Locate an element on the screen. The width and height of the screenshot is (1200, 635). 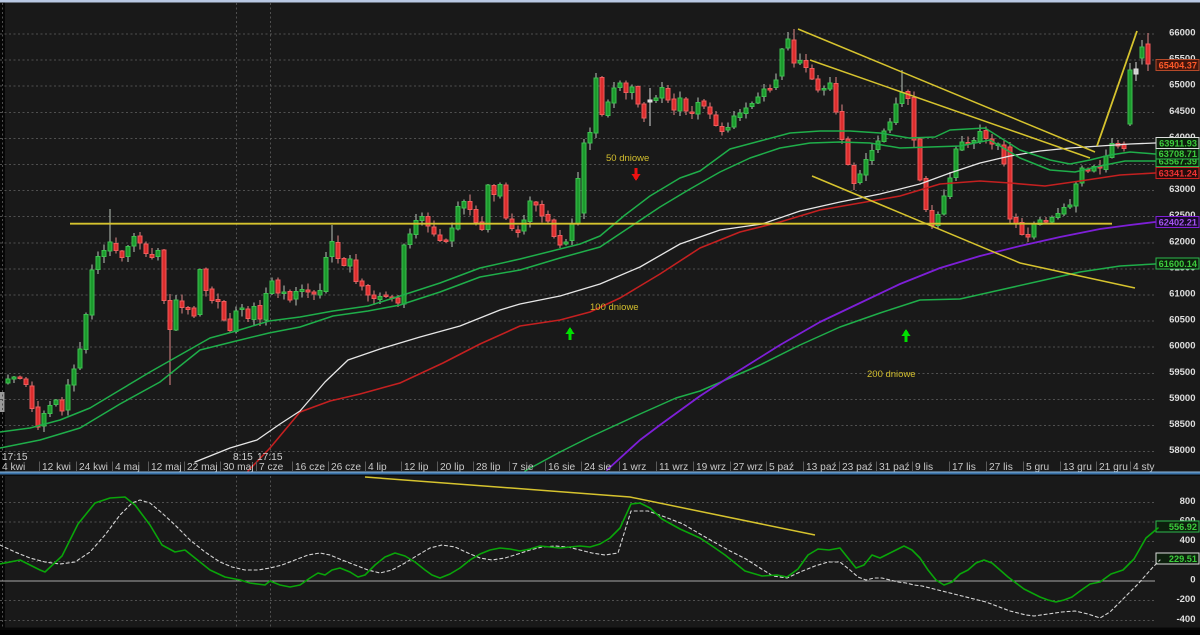
svg-text: 26 cze is located at coordinates (346, 467).